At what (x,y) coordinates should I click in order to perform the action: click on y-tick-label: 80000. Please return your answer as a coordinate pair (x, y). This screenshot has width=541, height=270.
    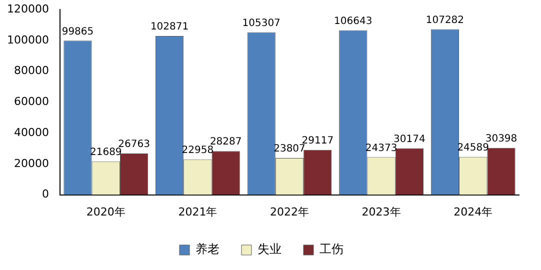
    Looking at the image, I should click on (31, 71).